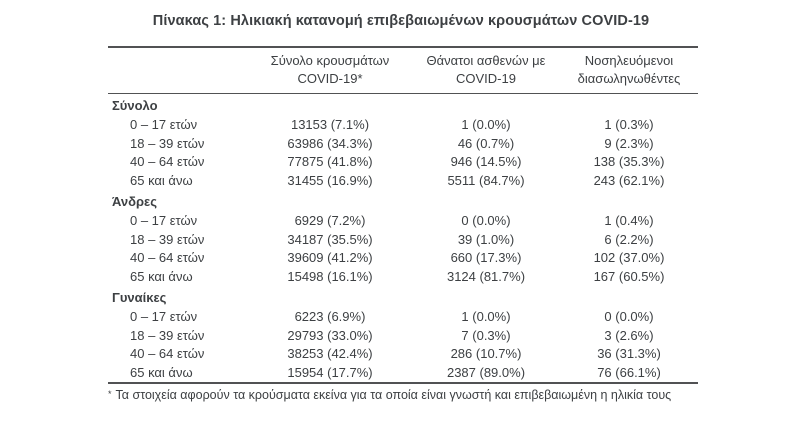  Describe the element at coordinates (134, 201) in the screenshot. I see `section-label-men: Άνδρες` at that location.